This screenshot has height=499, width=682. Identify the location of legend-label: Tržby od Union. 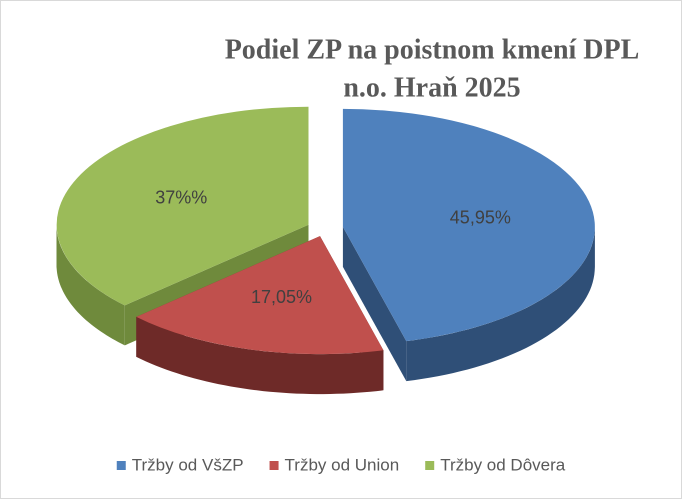
(342, 464).